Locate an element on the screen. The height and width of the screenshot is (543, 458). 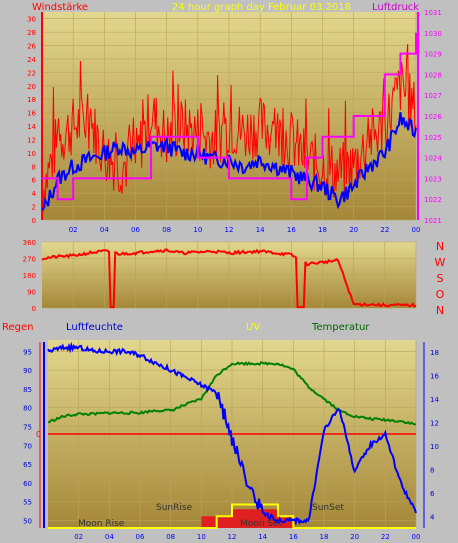
humidity-y-tick: 80 is located at coordinates (27, 409).